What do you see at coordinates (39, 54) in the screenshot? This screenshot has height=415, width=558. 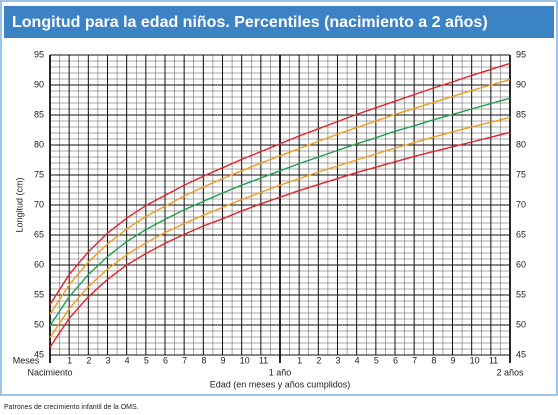 I see `y-tick-label: 95` at bounding box center [39, 54].